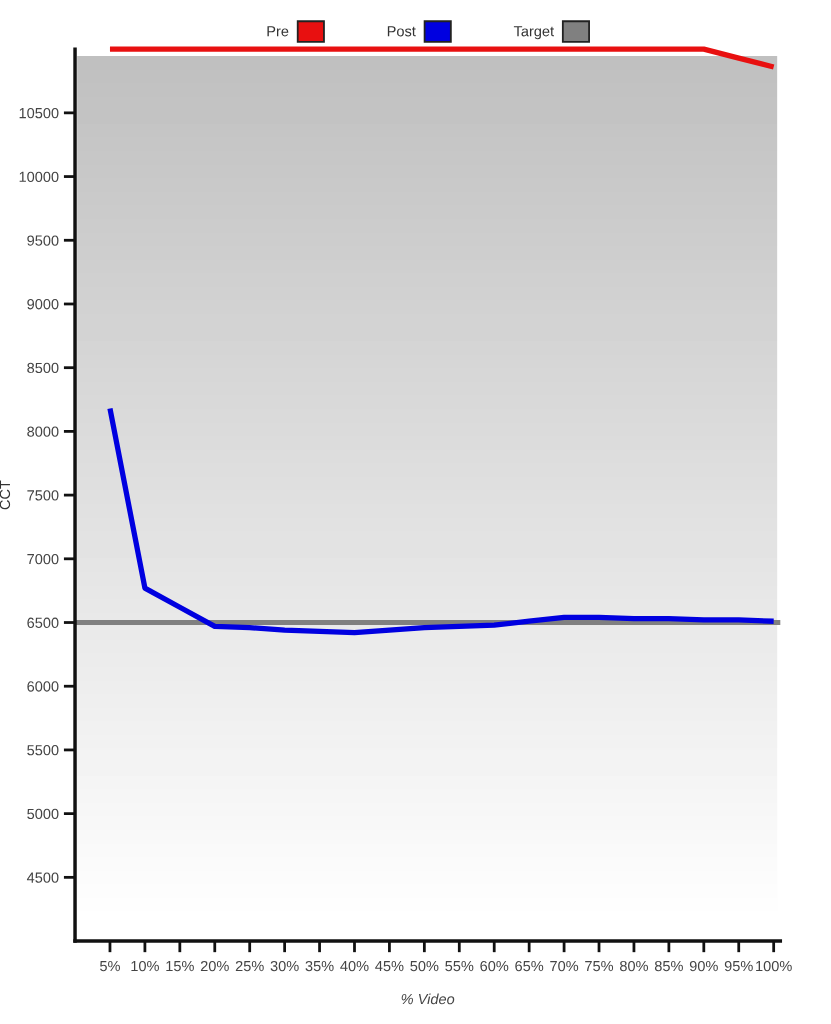 The width and height of the screenshot is (831, 1024). What do you see at coordinates (354, 966) in the screenshot?
I see `x-tick-label: 40%` at bounding box center [354, 966].